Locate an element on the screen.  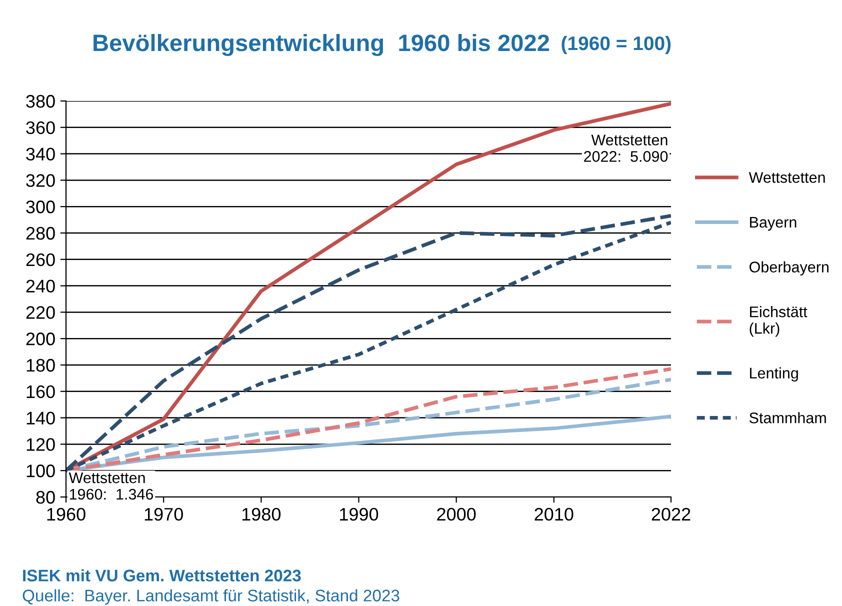
legend-label: Wettstetten is located at coordinates (786, 177).